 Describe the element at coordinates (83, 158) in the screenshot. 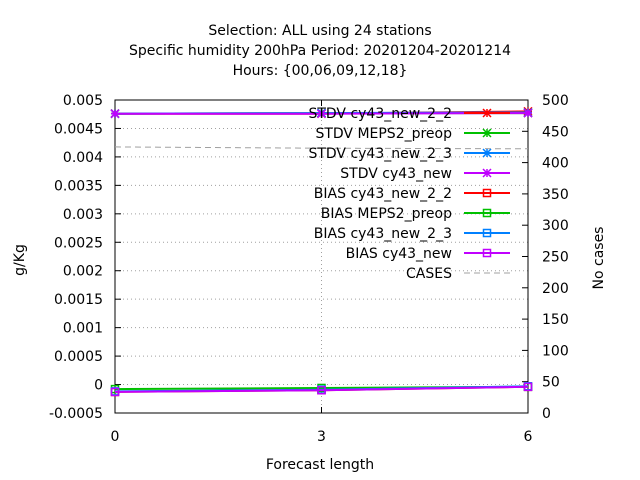

I see `y-tick-label: 0.004` at that location.